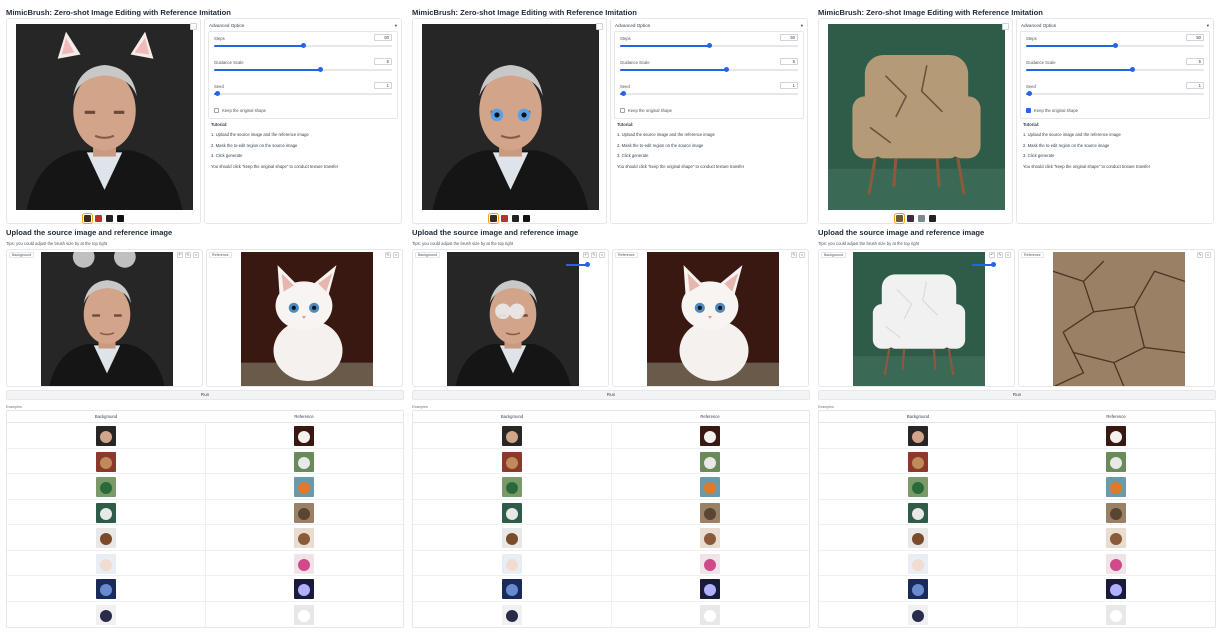 The width and height of the screenshot is (1224, 636). What do you see at coordinates (193, 26) in the screenshot?
I see `download-icon` at bounding box center [193, 26].